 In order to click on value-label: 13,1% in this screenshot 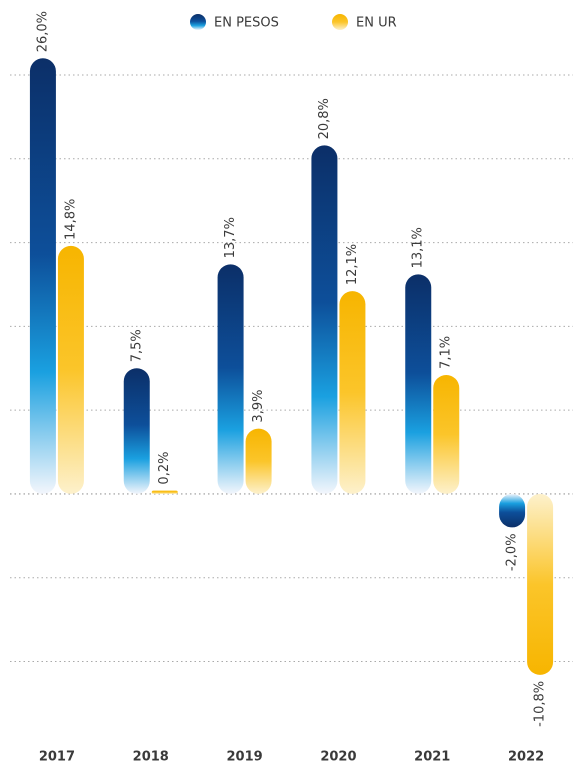, I will do `click(418, 247)`.